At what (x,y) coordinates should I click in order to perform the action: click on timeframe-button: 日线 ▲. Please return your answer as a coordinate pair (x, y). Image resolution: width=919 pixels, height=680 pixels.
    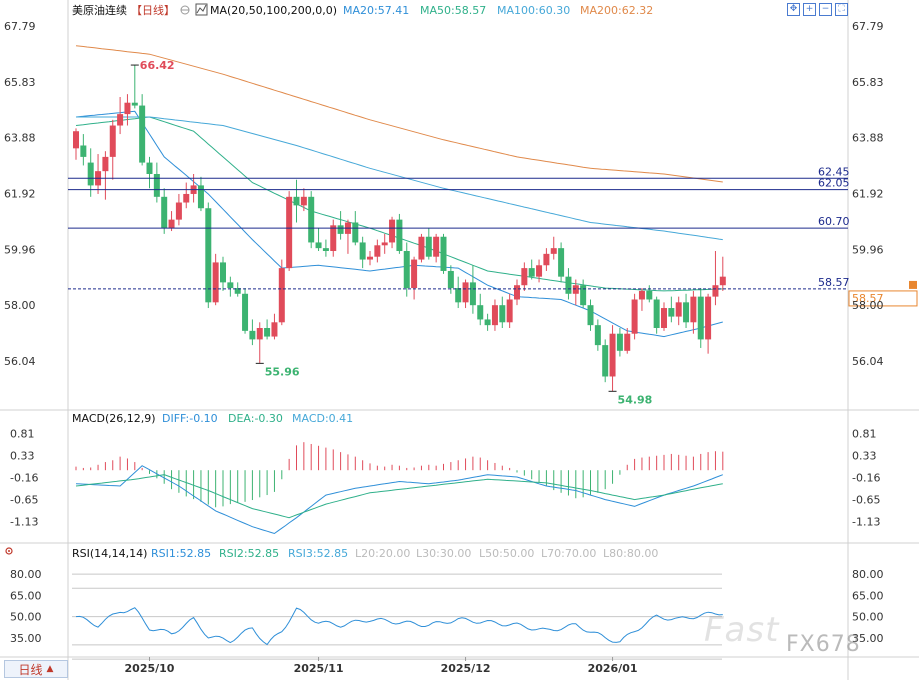
    Looking at the image, I should click on (36, 669).